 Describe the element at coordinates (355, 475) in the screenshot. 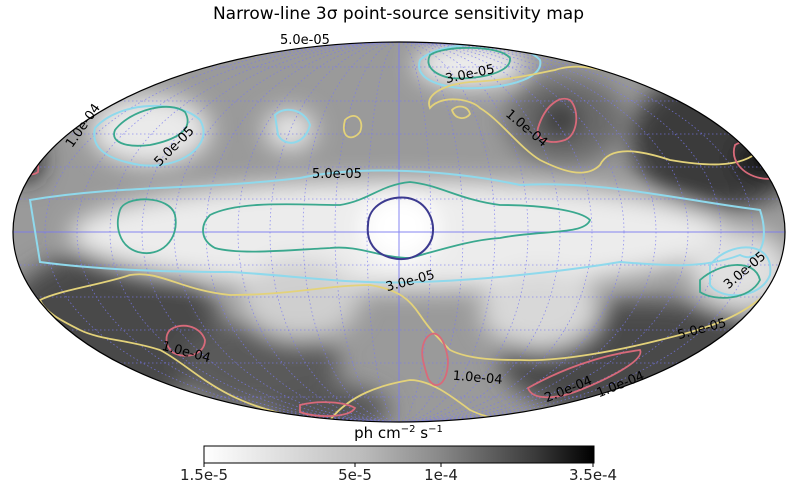

I see `colorbar-tick-label: 5e-5` at that location.